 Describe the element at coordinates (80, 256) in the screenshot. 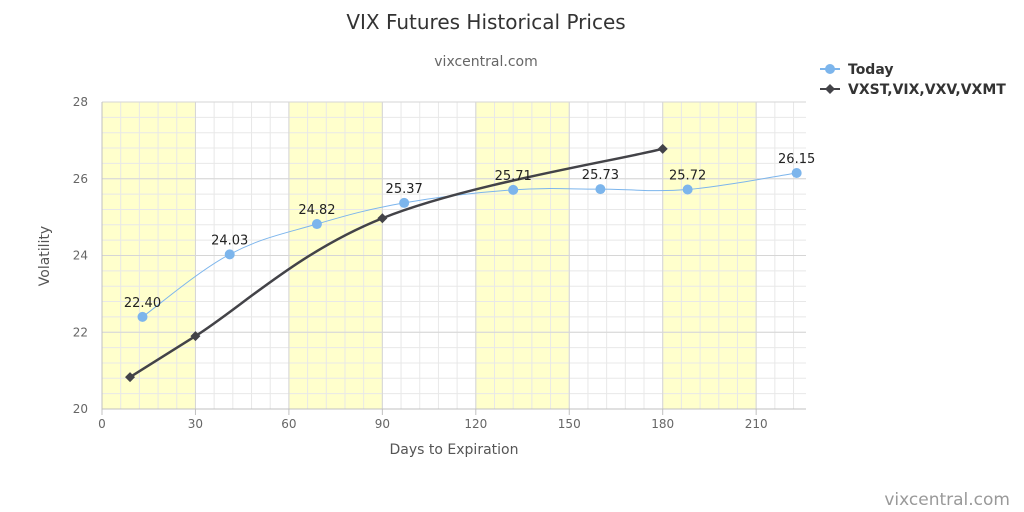

I see `y-tick-label: 24` at that location.